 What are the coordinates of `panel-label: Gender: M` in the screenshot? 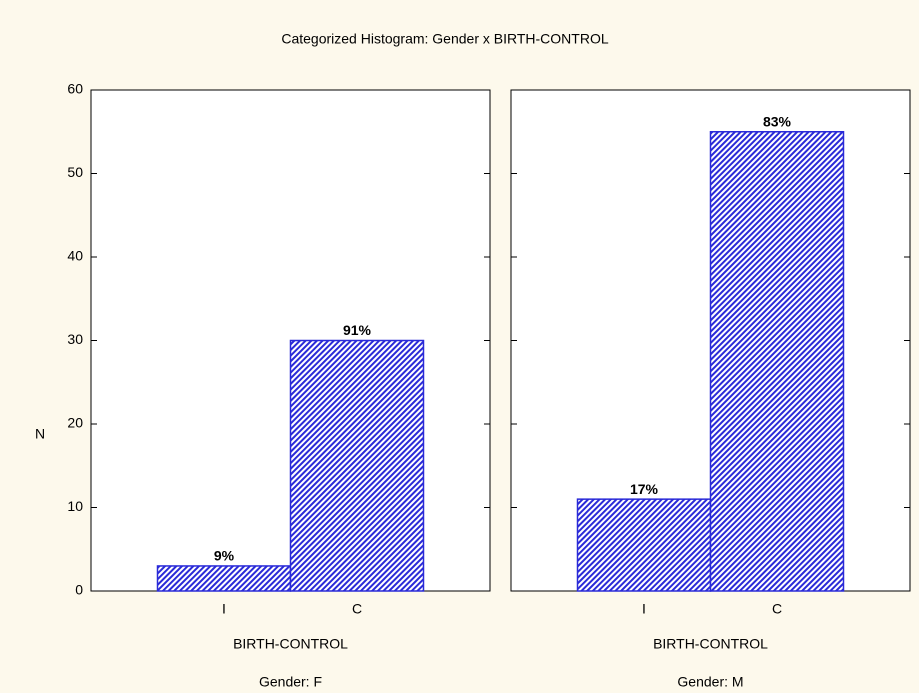 It's located at (710, 682).